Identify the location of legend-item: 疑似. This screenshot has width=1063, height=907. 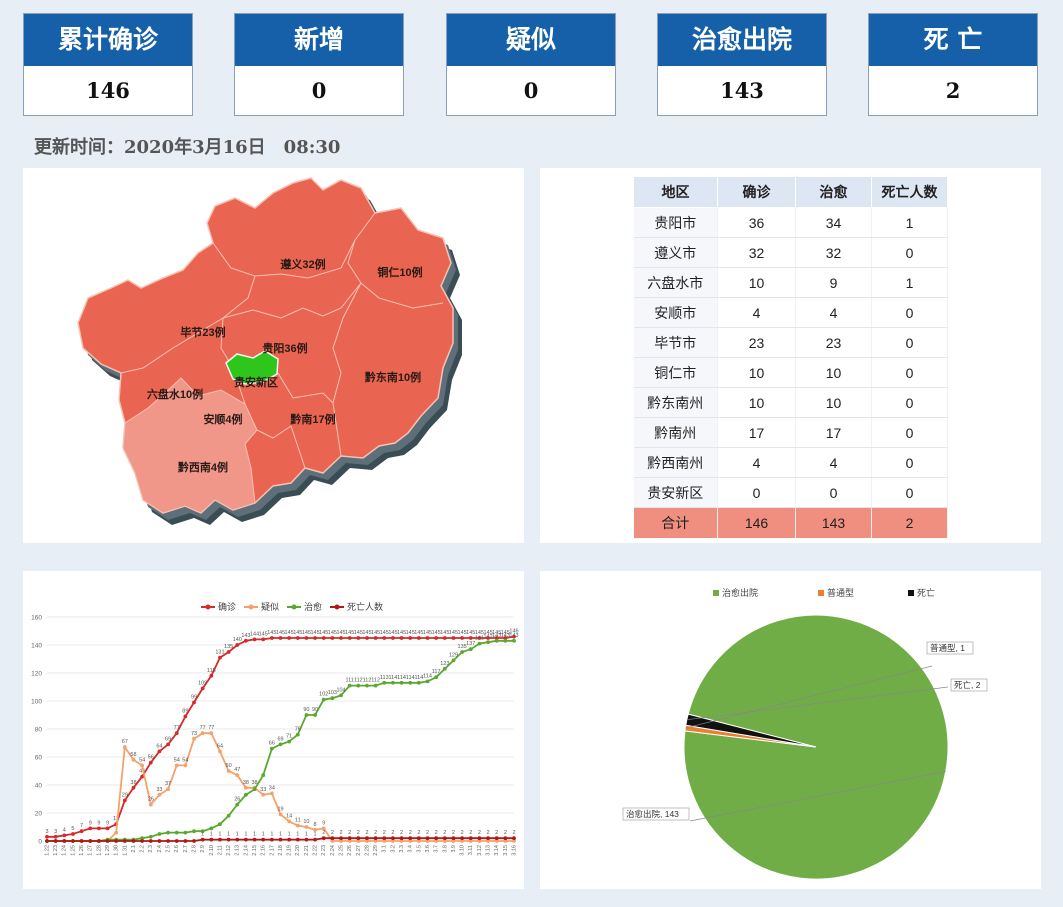
(261, 607).